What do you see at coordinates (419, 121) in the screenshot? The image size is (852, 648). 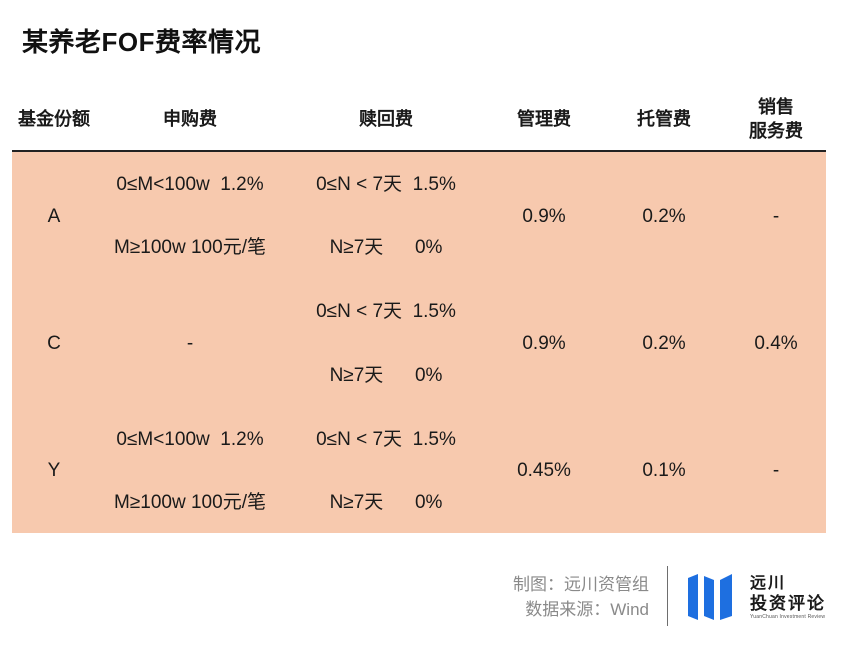 I see `table-header: 基金份额 申购费 赎回费 管理费 托管费 销售 服务费` at bounding box center [419, 121].